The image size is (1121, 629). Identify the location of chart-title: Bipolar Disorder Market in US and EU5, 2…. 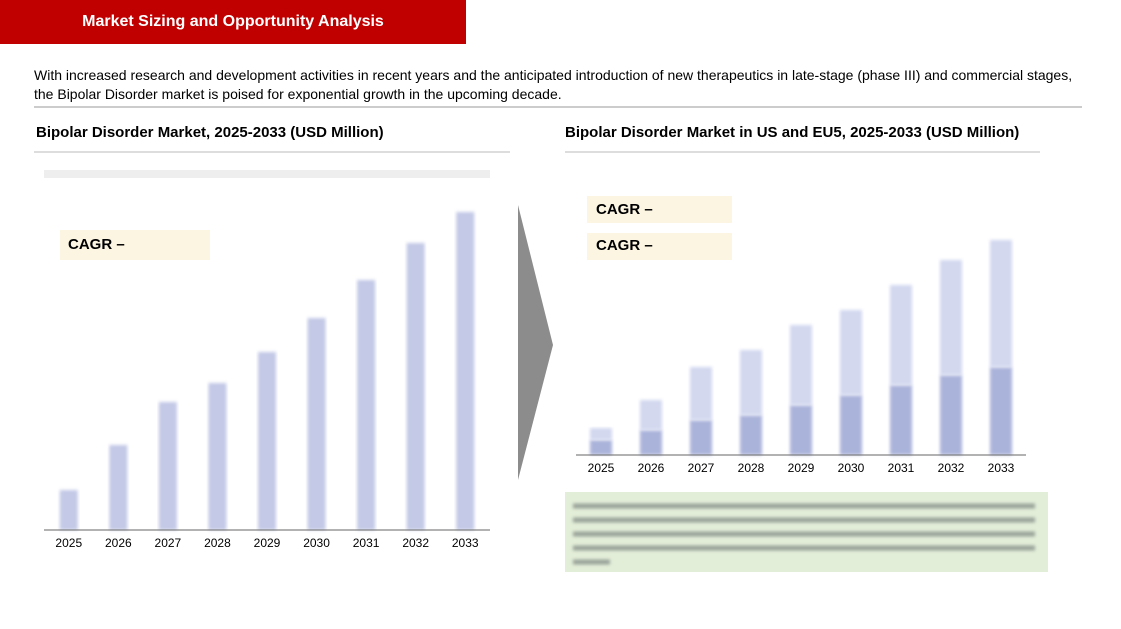
(792, 132).